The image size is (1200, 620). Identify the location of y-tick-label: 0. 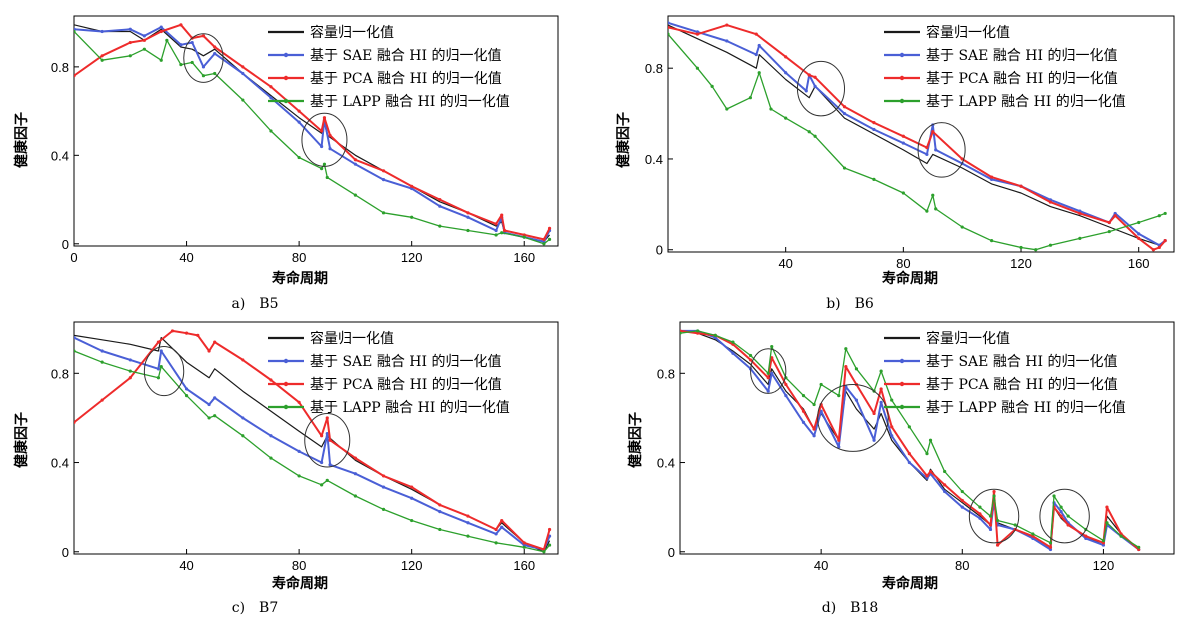
(659, 250).